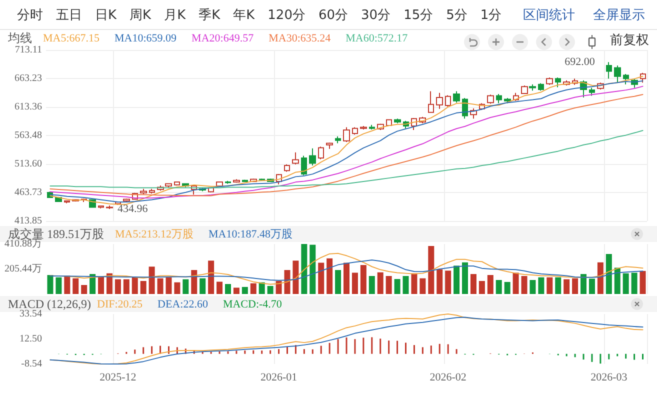 This screenshot has width=657, height=393. I want to click on x-tick-label: 2026-03, so click(609, 378).